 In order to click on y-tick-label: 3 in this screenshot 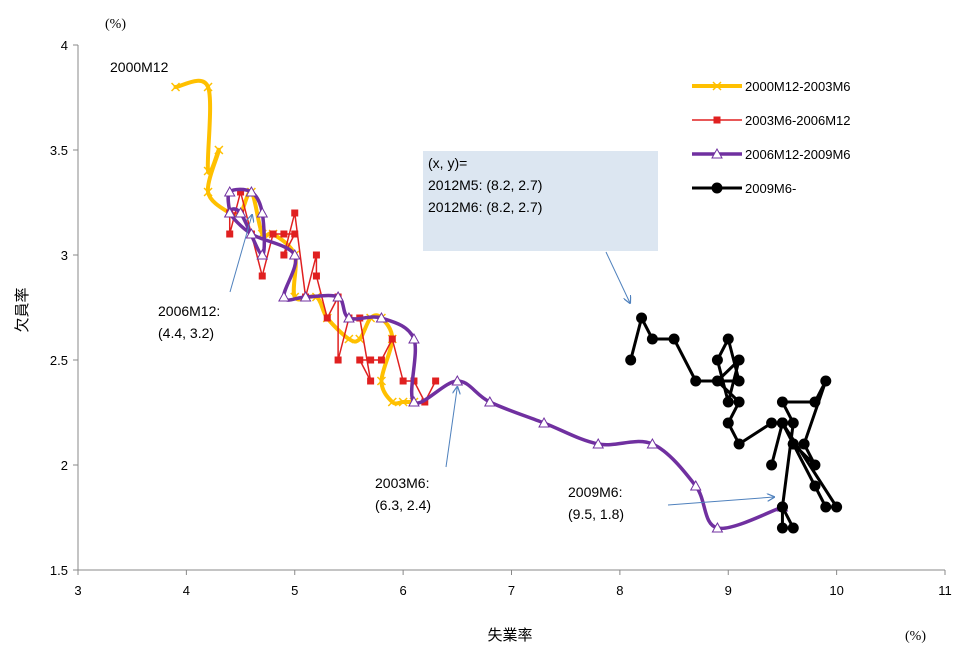, I will do `click(64, 255)`.